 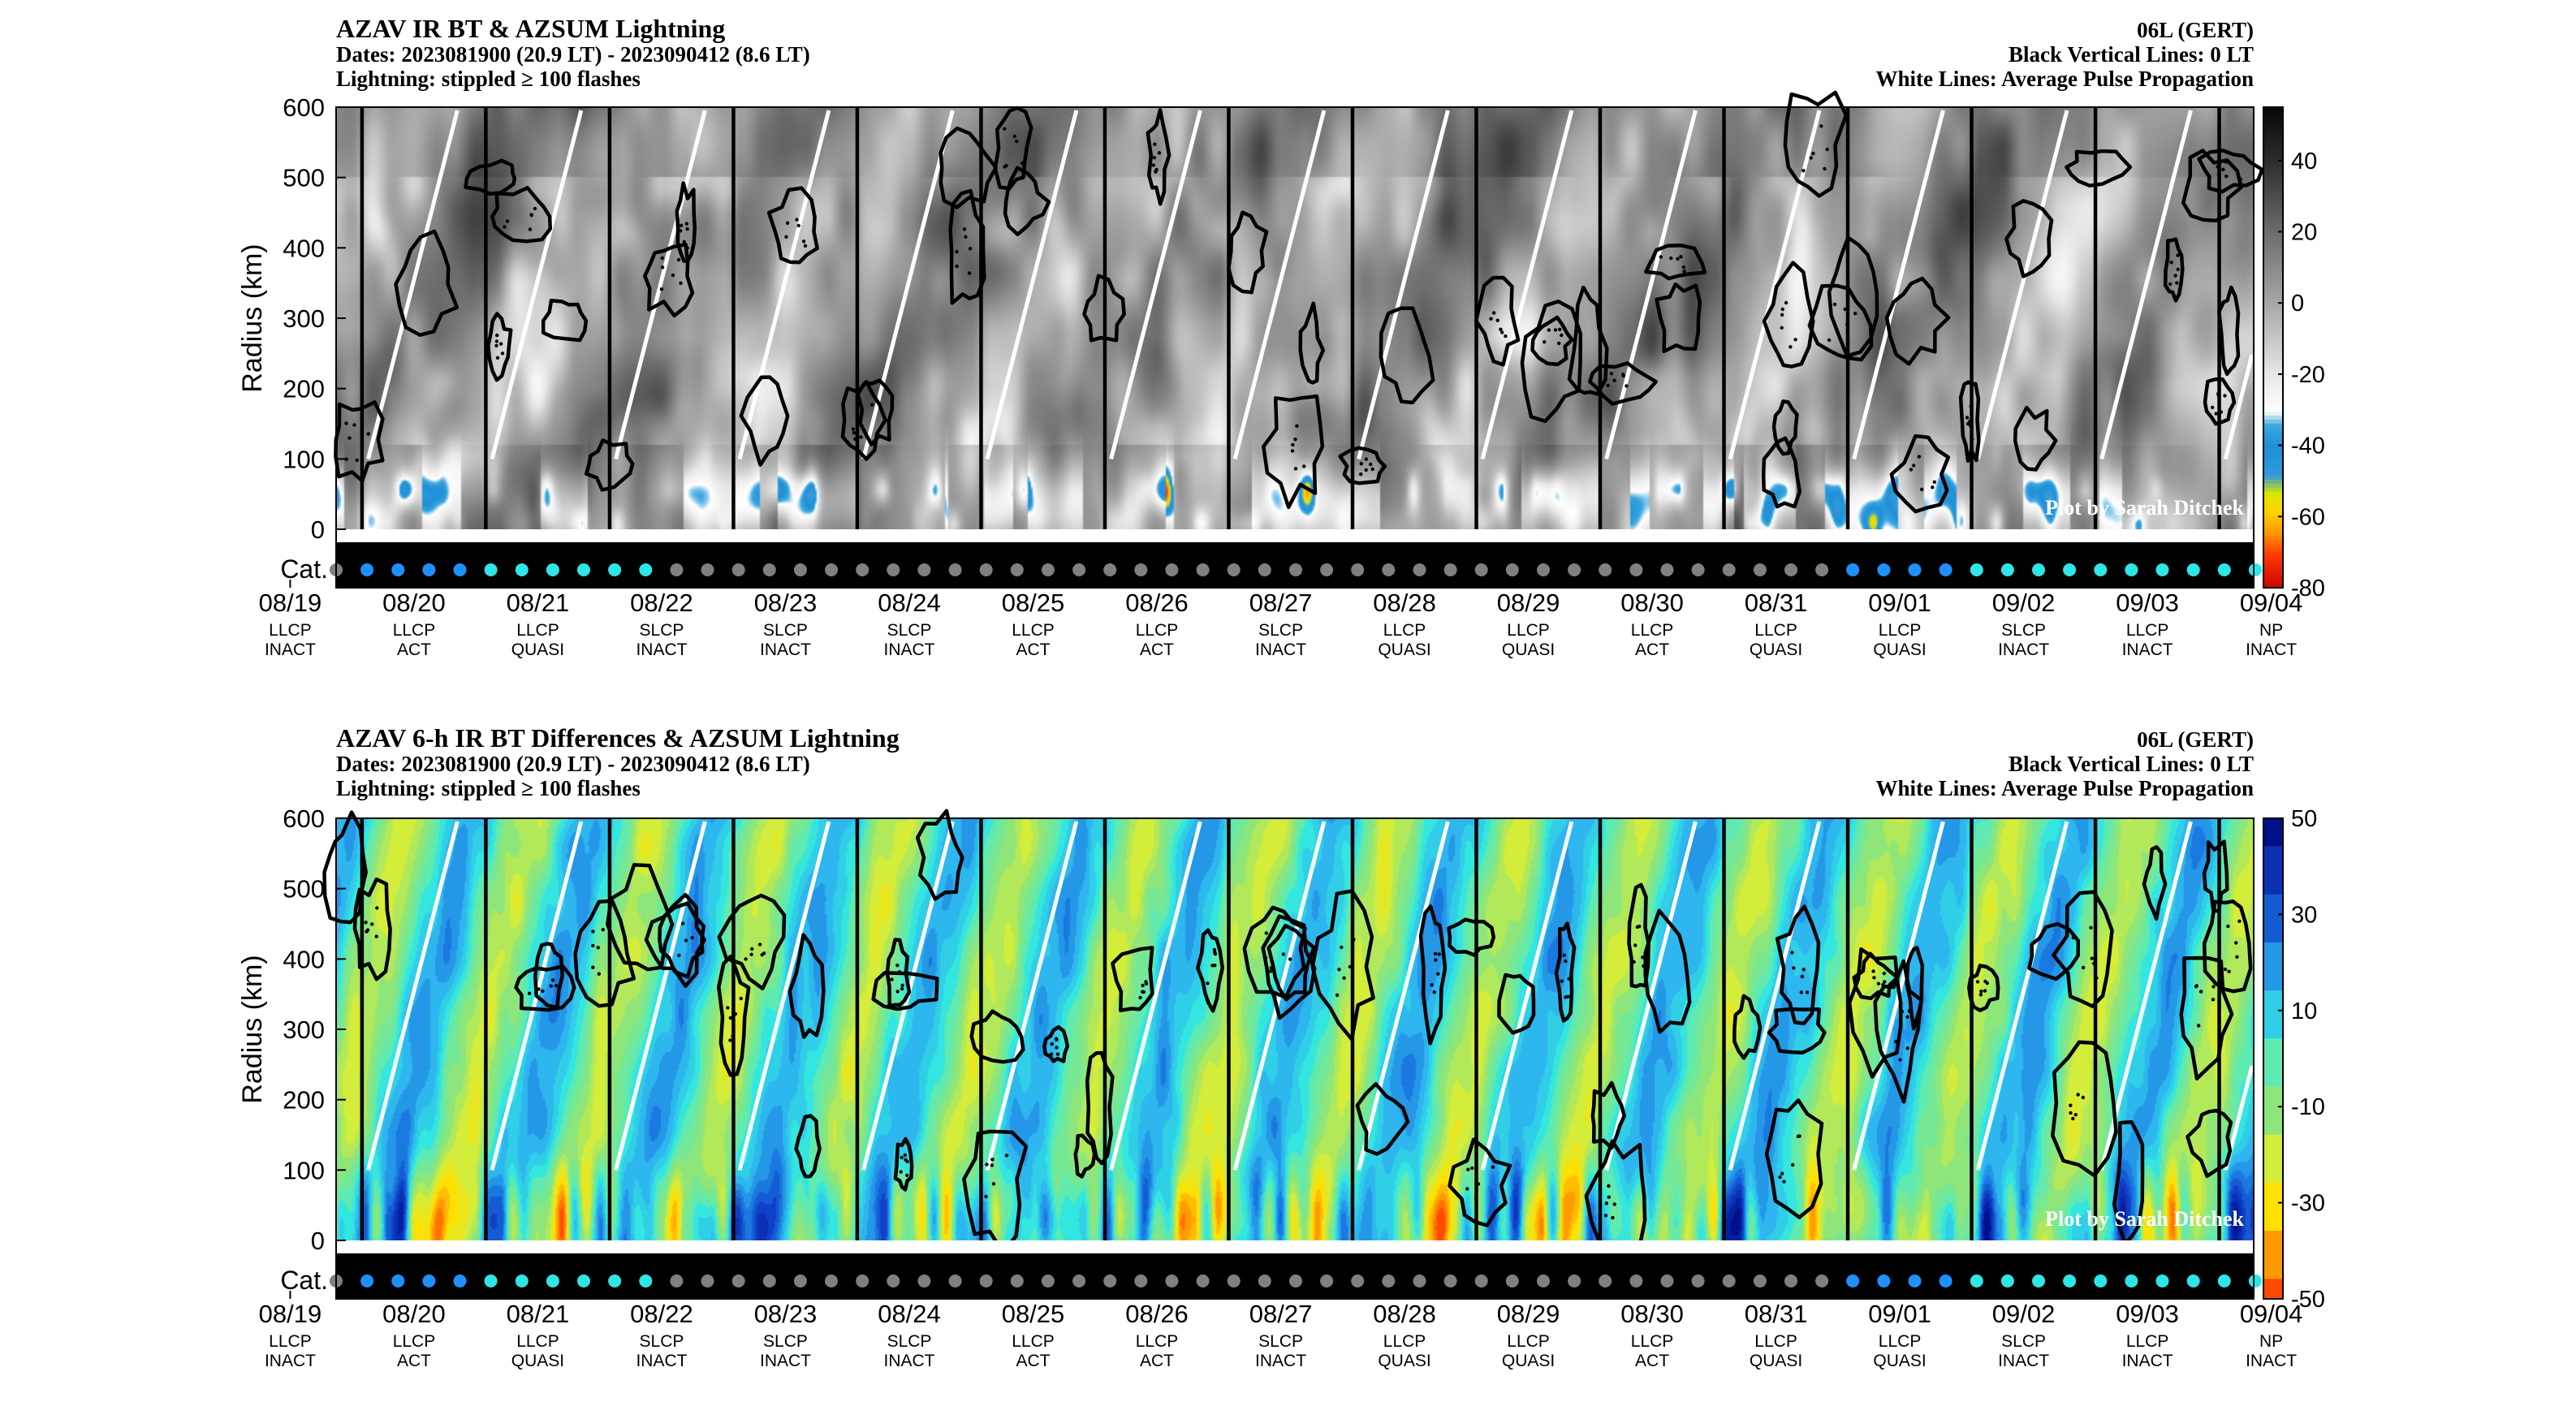 What do you see at coordinates (1281, 603) in the screenshot?
I see `x-date-label: 08/27` at bounding box center [1281, 603].